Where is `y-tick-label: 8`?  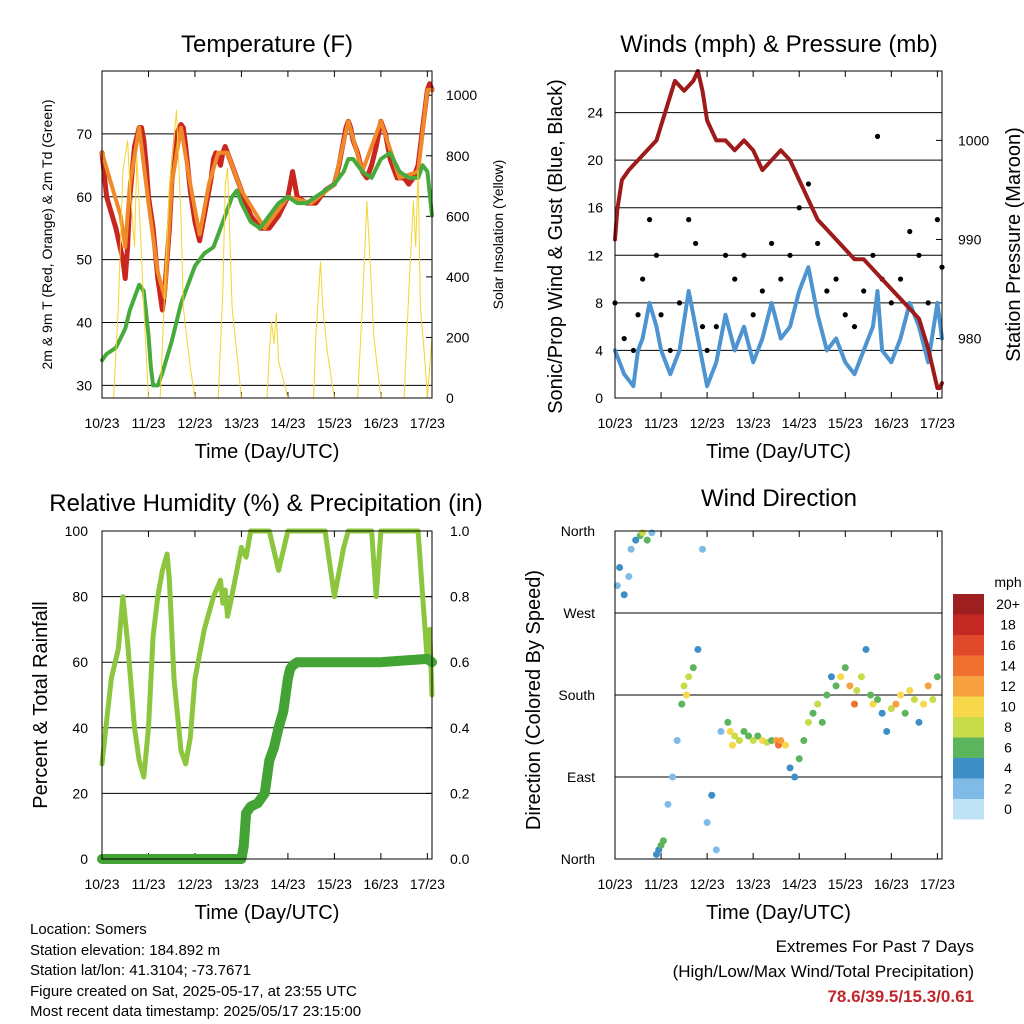 y-tick-label: 8 is located at coordinates (599, 303).